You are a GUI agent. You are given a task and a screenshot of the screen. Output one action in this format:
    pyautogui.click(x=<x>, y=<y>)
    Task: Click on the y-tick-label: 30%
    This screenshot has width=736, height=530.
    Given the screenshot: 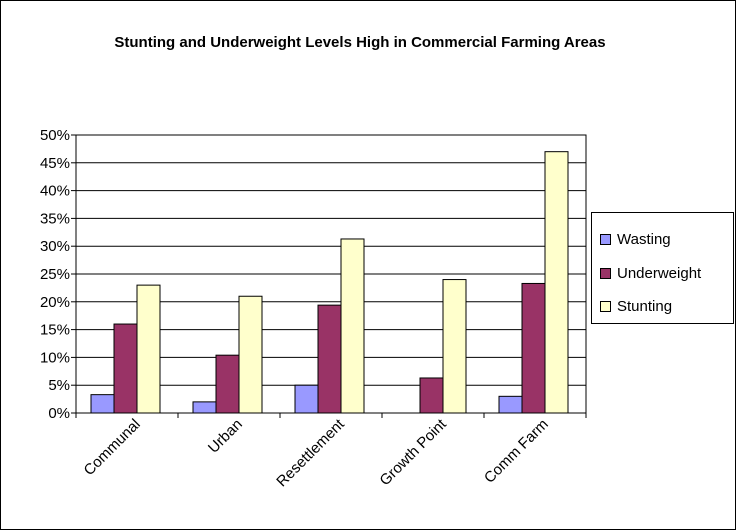 What is the action you would take?
    pyautogui.click(x=55, y=246)
    